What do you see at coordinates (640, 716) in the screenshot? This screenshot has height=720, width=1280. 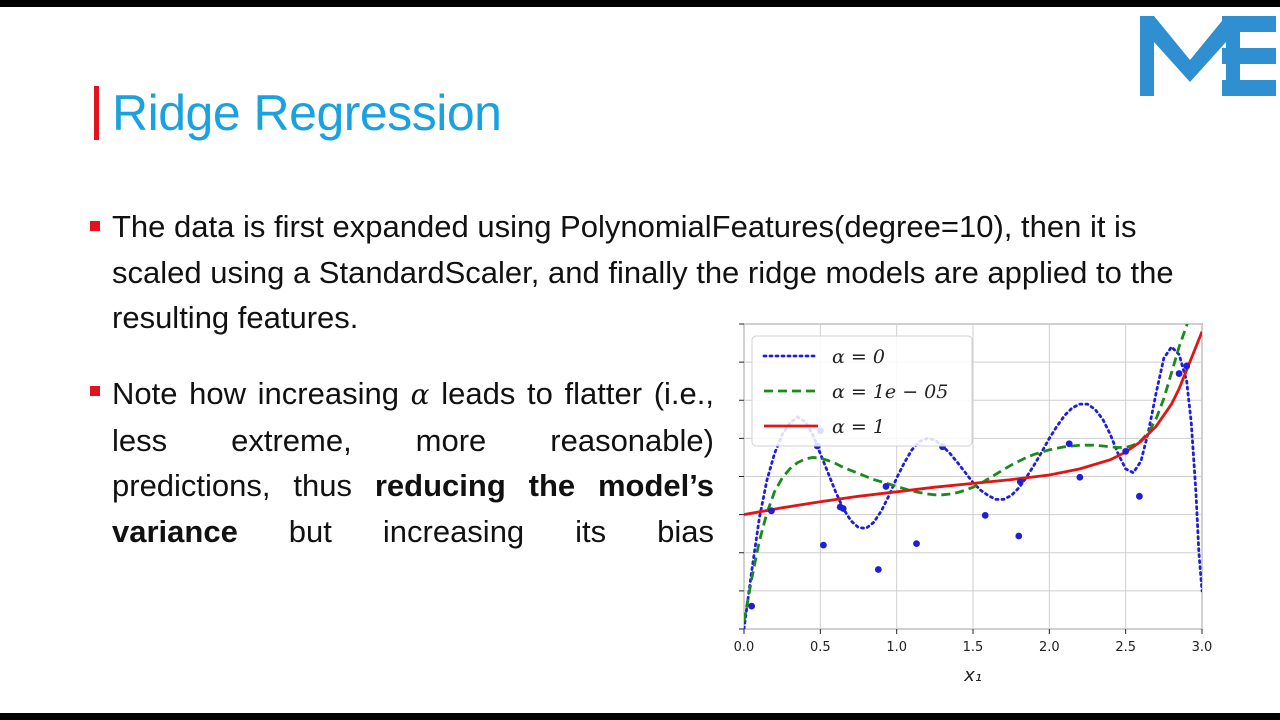 I see `bottom-border` at bounding box center [640, 716].